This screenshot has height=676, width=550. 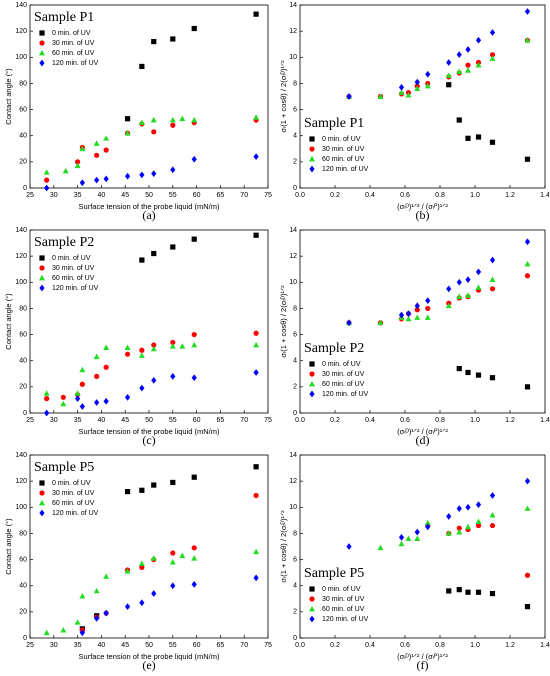 I want to click on y-tick-label: 0, so click(x=295, y=638).